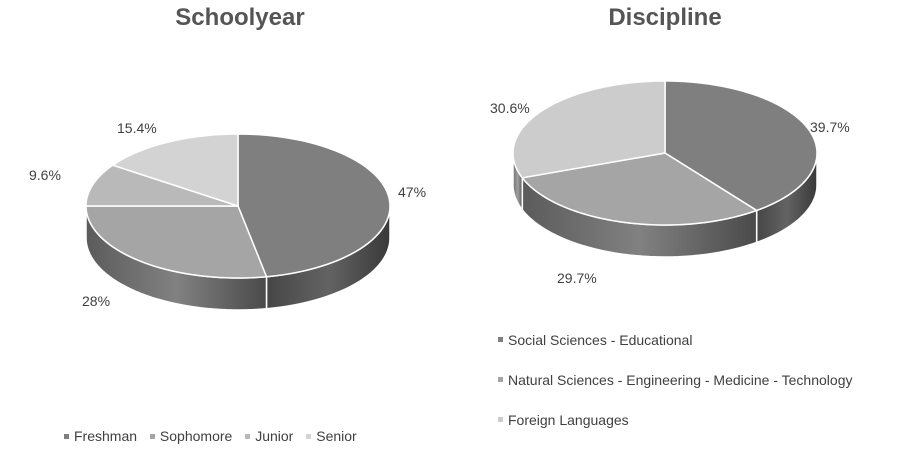 This screenshot has height=475, width=899. I want to click on pie-data-label: 29.7%, so click(577, 278).